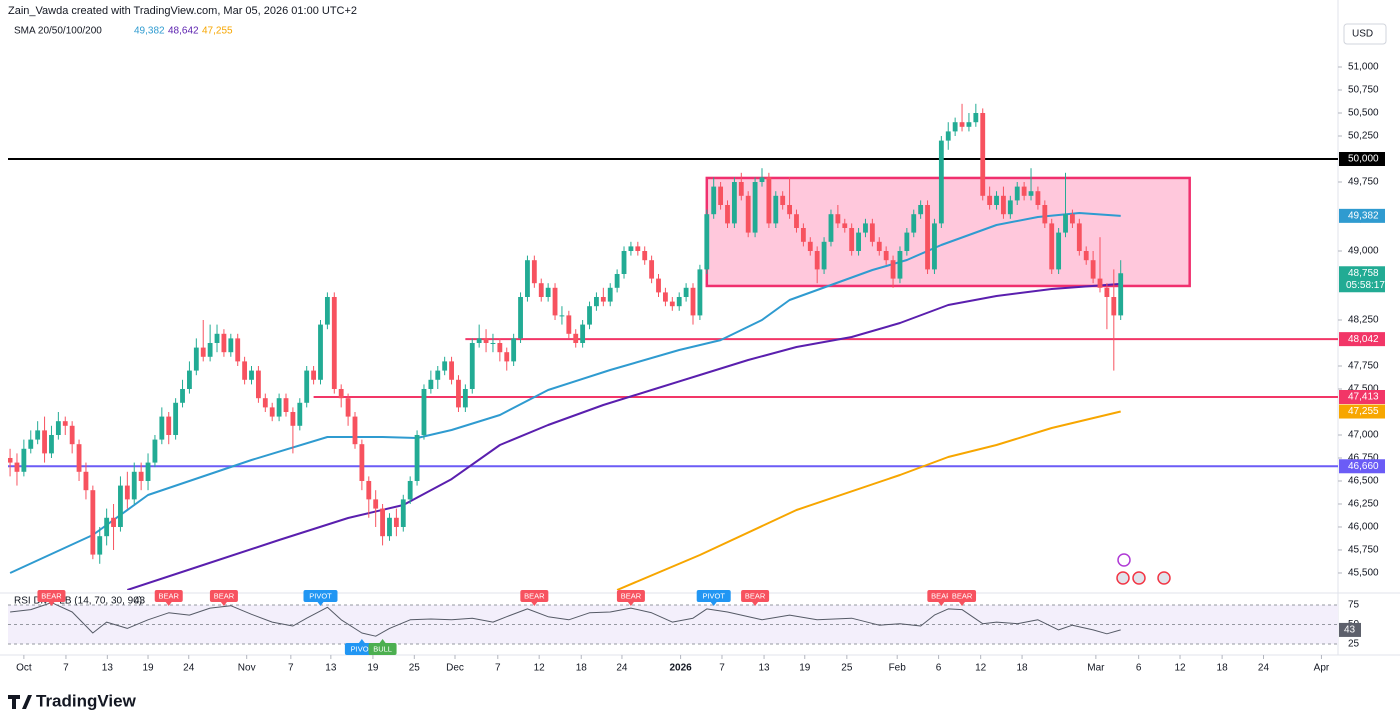 The image size is (1400, 725). Describe the element at coordinates (247, 668) in the screenshot. I see `x-tick-label: Nov` at that location.